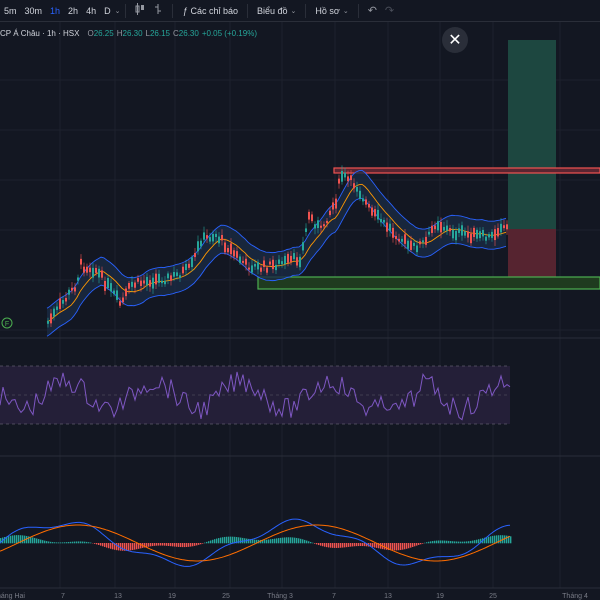 This screenshot has height=600, width=600. Describe the element at coordinates (10, 10) in the screenshot. I see `timeframe-5m: 5m` at that location.